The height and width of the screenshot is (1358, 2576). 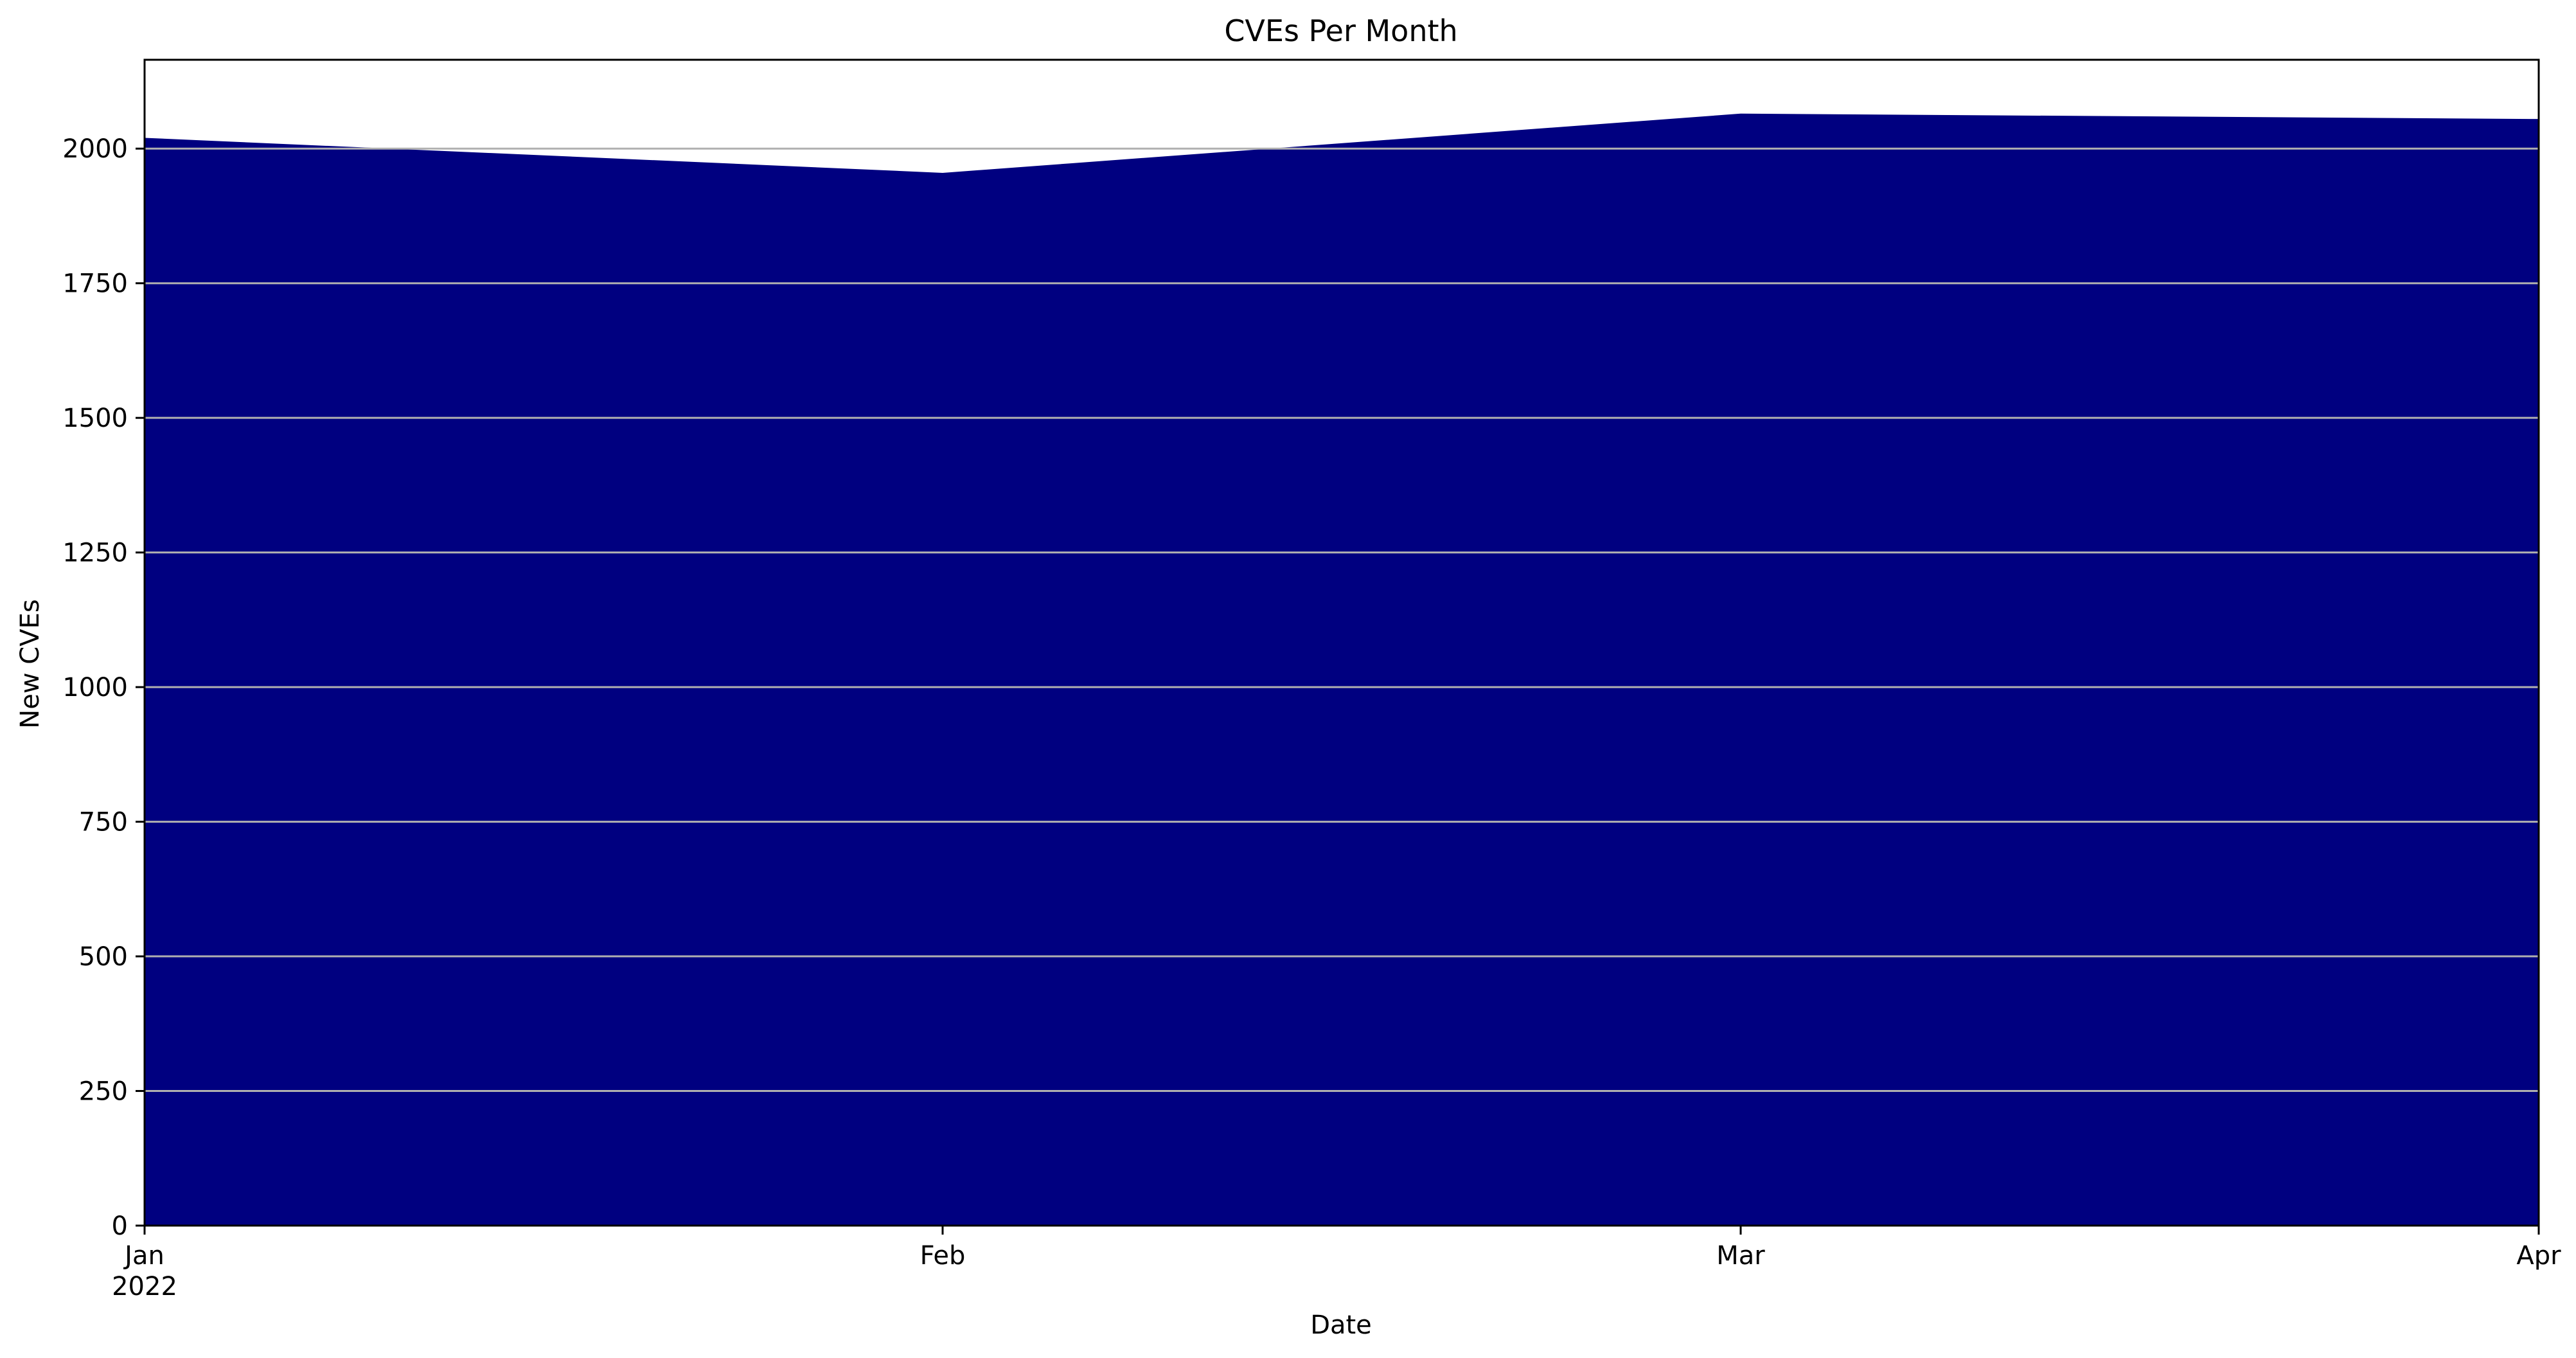 What do you see at coordinates (30, 663) in the screenshot?
I see `y-axis-label: New CVEs` at bounding box center [30, 663].